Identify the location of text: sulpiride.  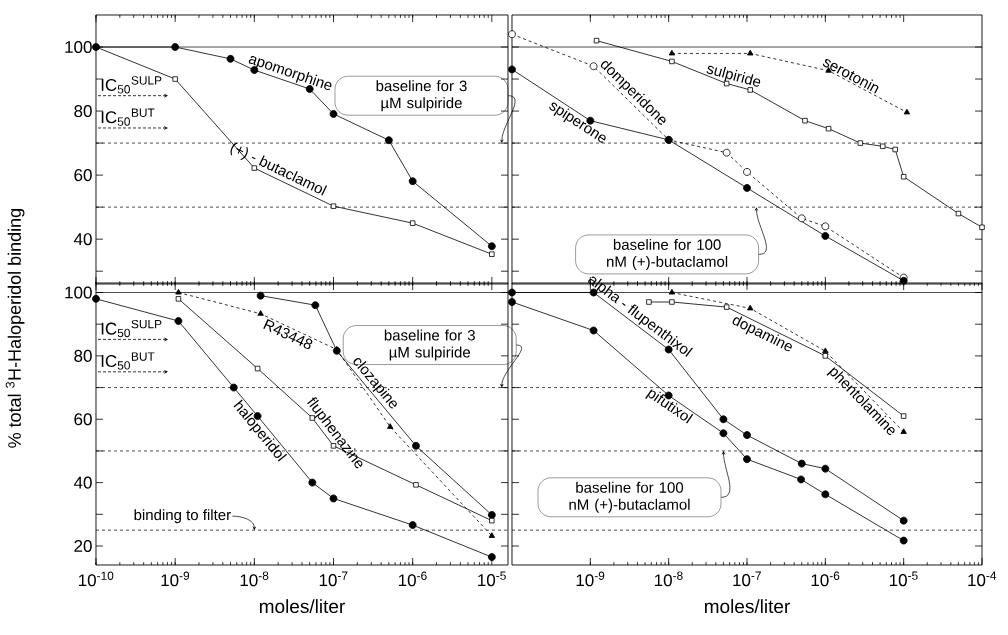
(733, 76).